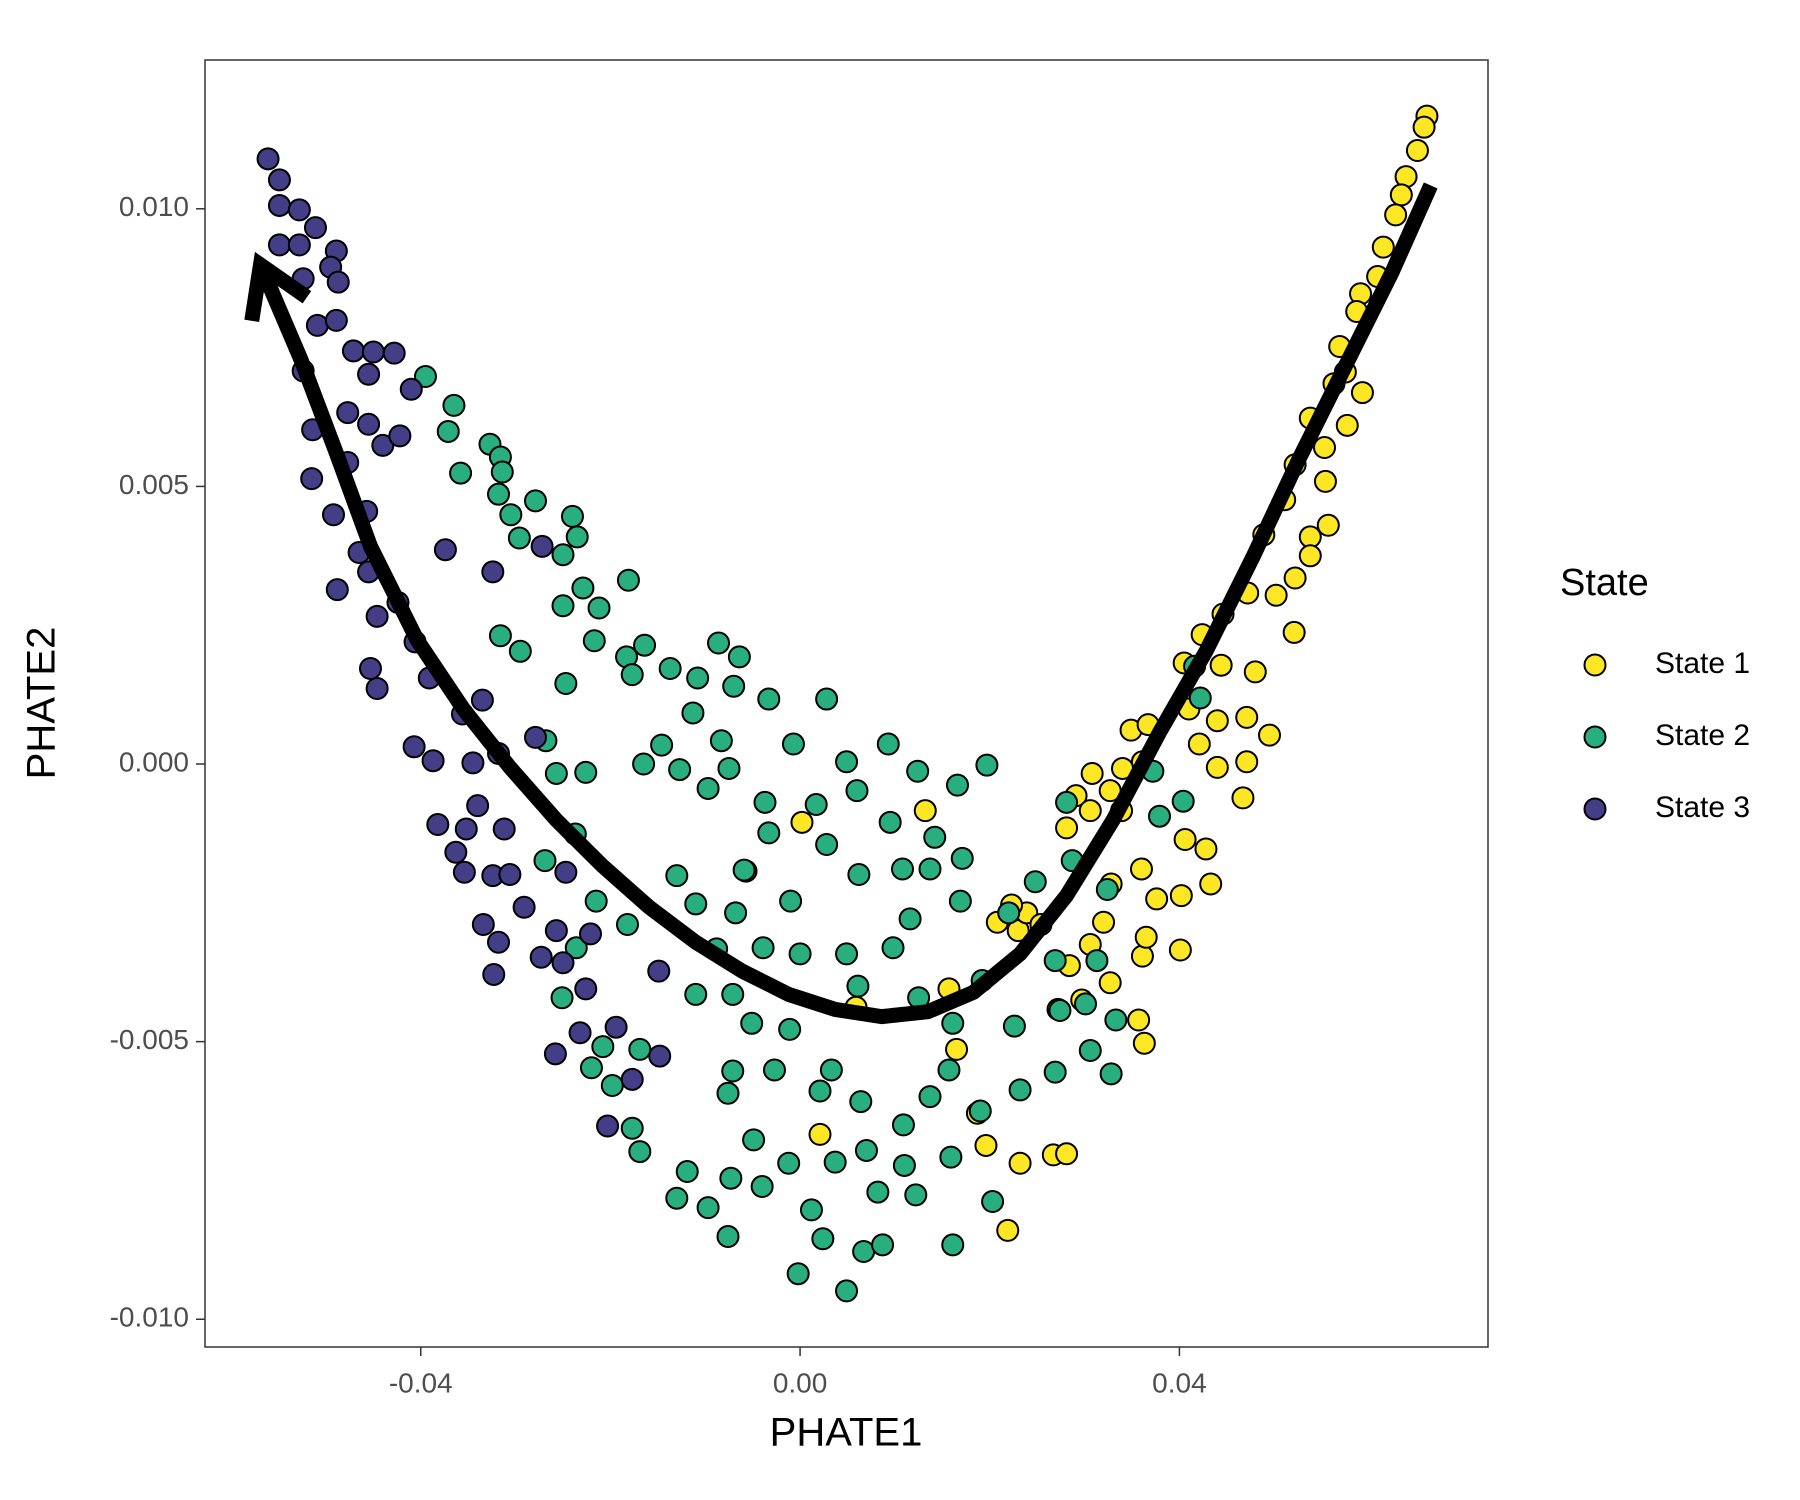  Describe the element at coordinates (149, 1317) in the screenshot. I see `y-tick-label: -0.010` at that location.